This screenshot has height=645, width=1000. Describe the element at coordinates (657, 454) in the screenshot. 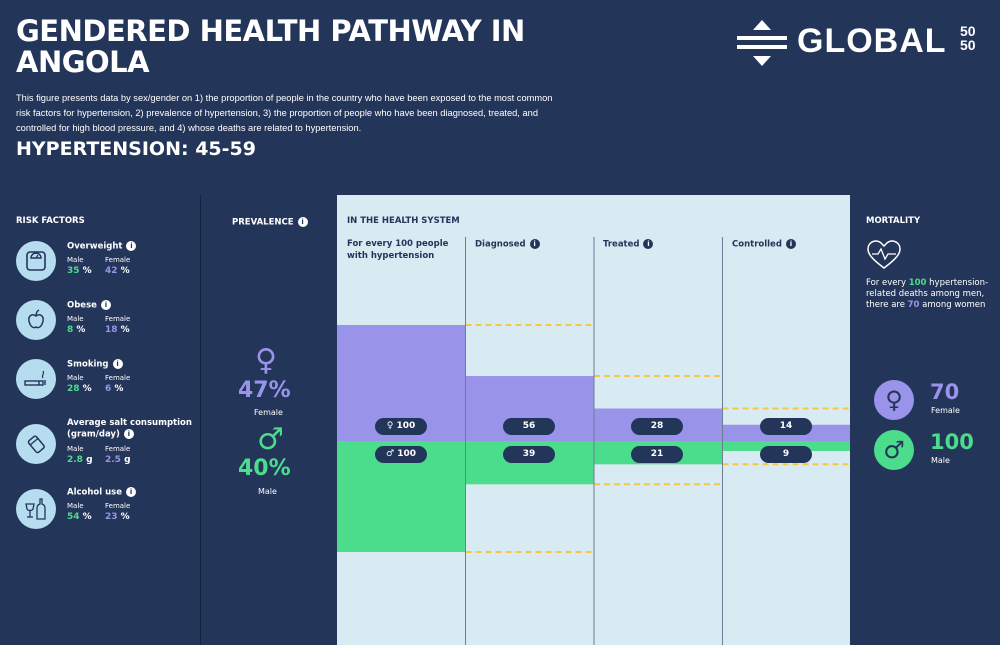

I see `male-treated-pill: 21` at that location.